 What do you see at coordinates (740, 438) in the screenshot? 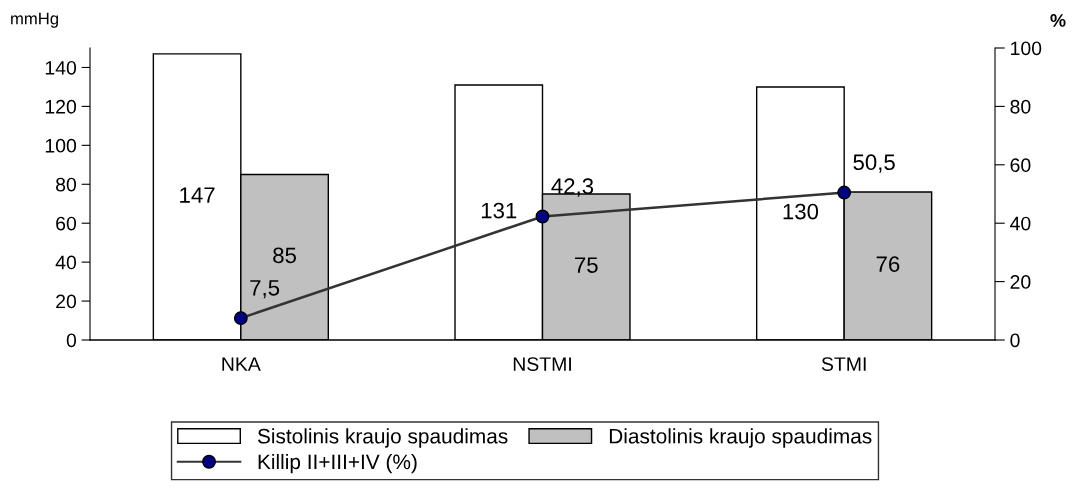
I see `legend-label: Diastolinis kraujo spaudimas` at bounding box center [740, 438].